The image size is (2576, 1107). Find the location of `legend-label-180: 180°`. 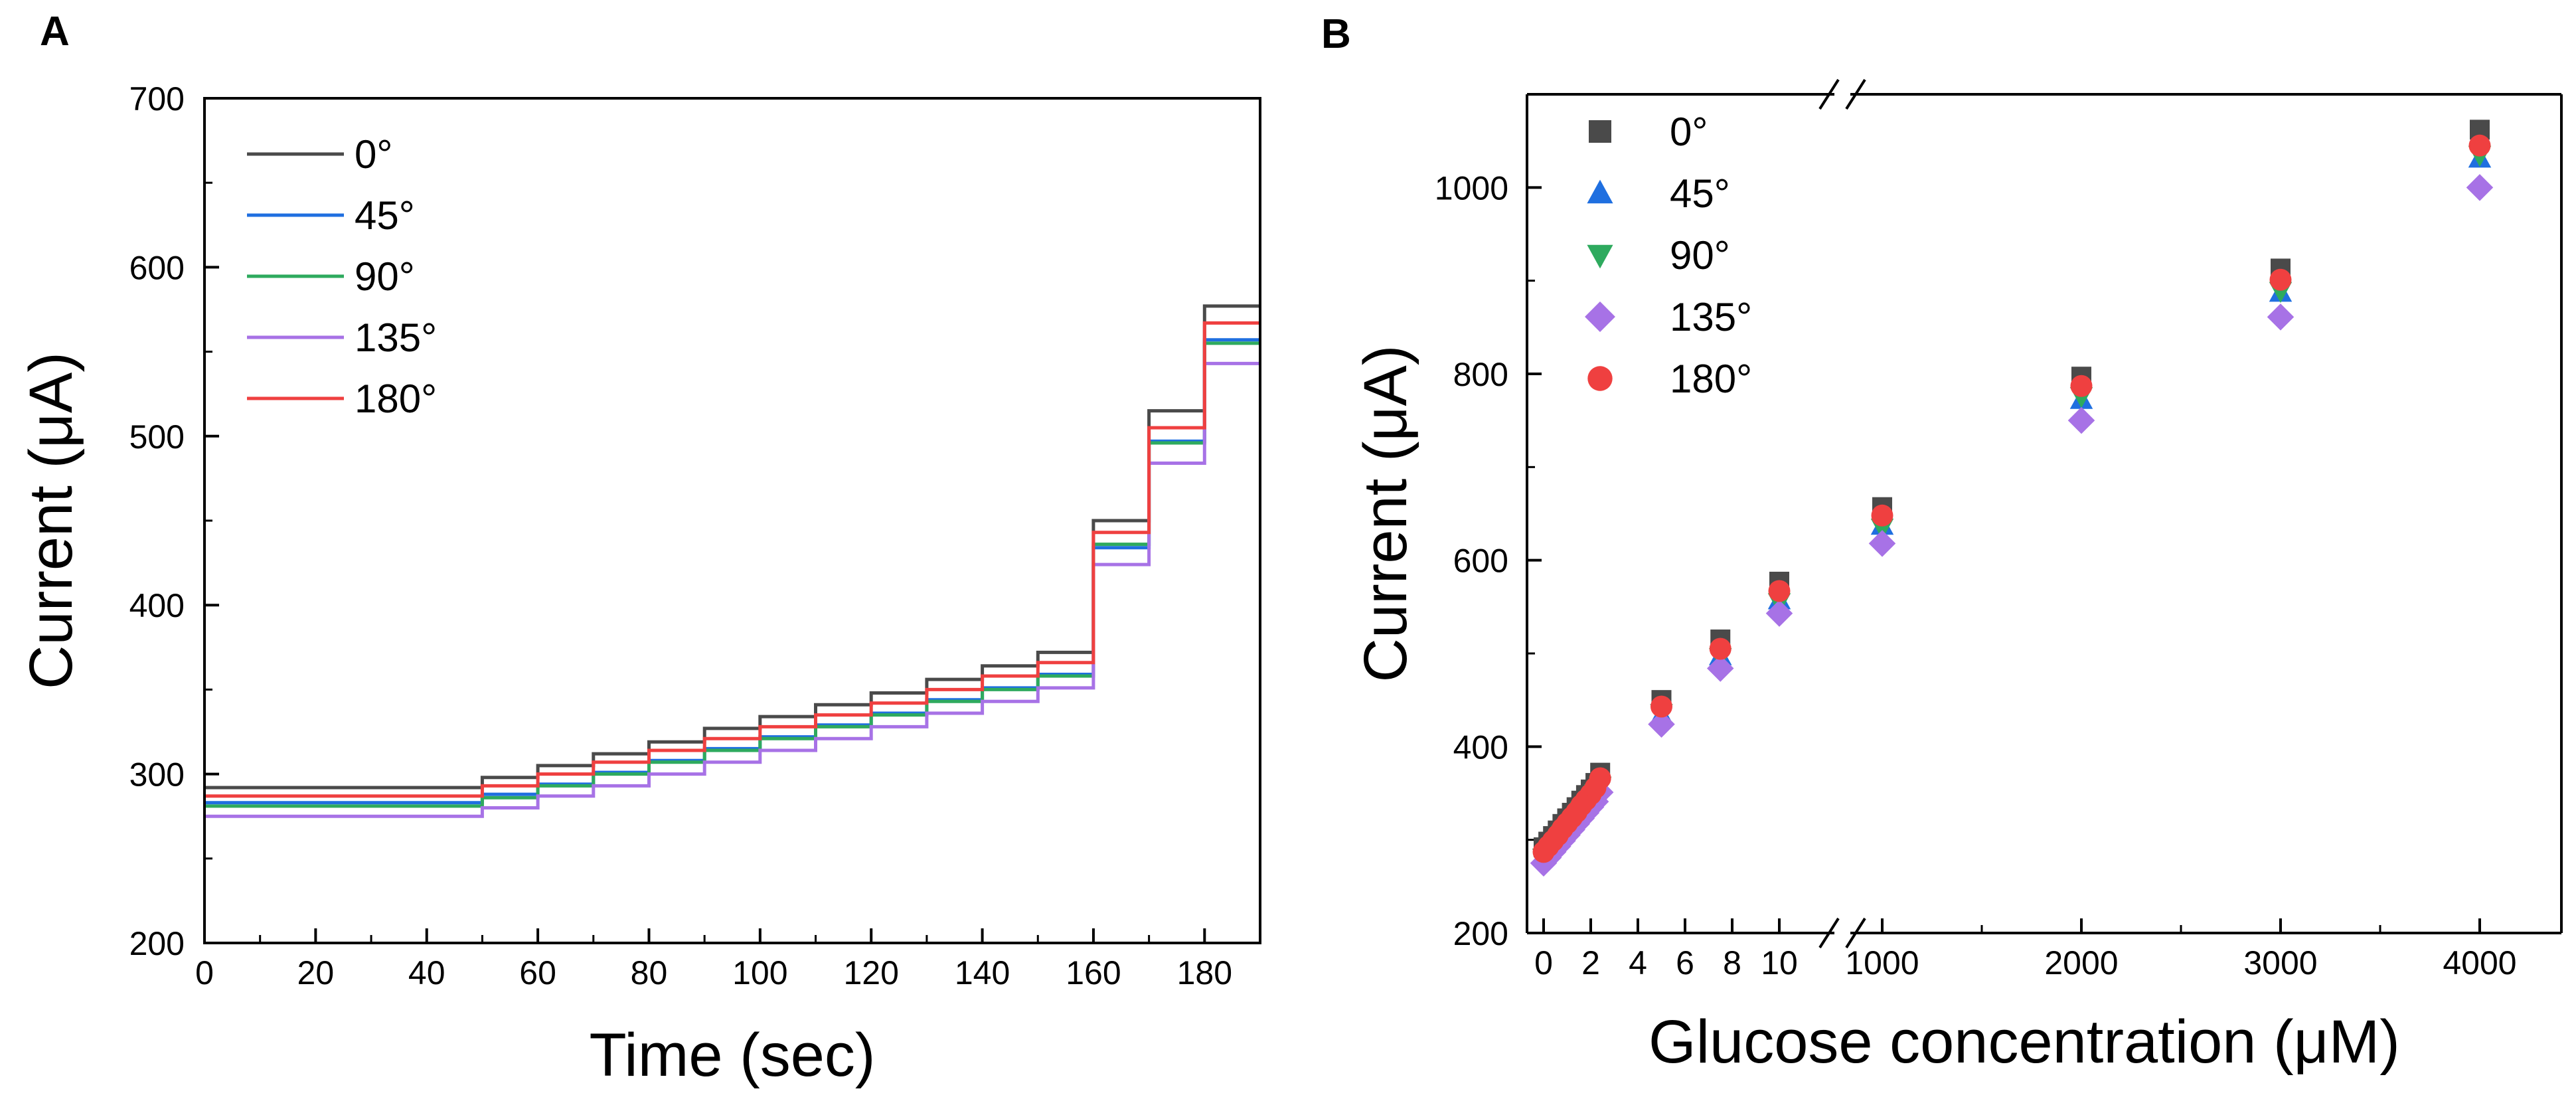

legend-label-180: 180° is located at coordinates (396, 399).